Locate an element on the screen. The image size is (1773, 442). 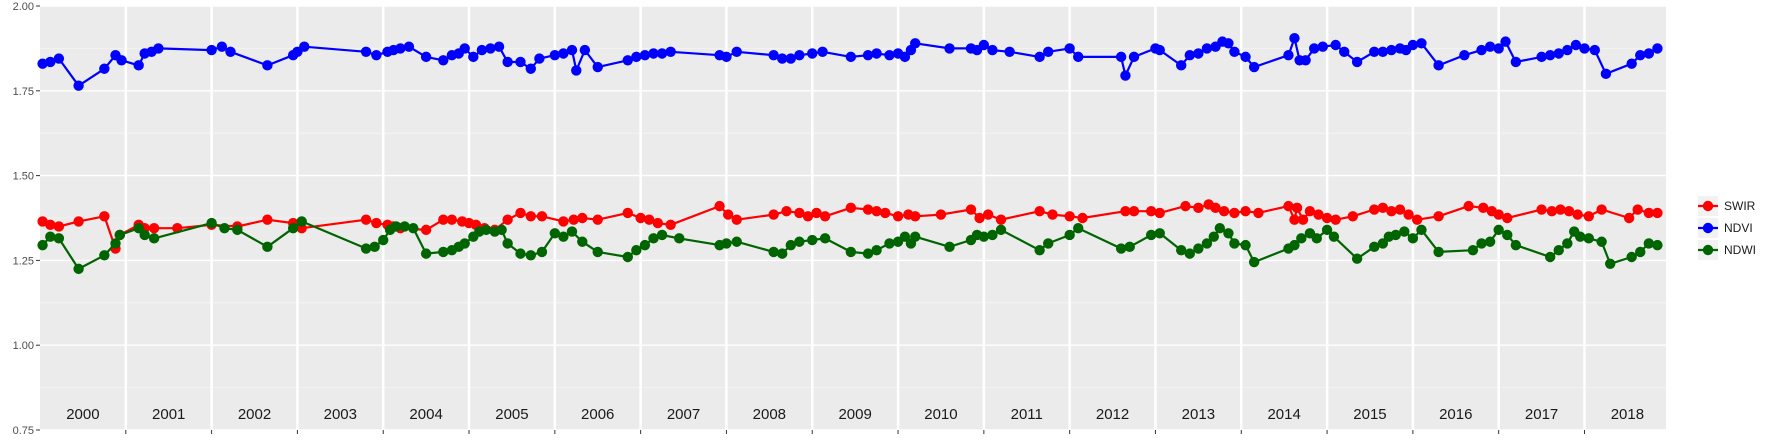
year-label: 2001 is located at coordinates (168, 414).